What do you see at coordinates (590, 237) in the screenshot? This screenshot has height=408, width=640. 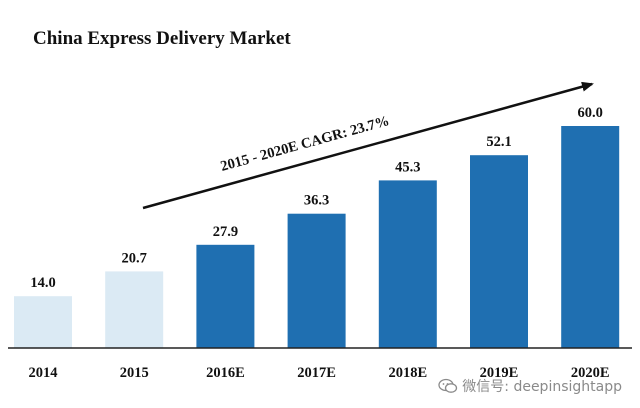 I see `bar-2020e` at bounding box center [590, 237].